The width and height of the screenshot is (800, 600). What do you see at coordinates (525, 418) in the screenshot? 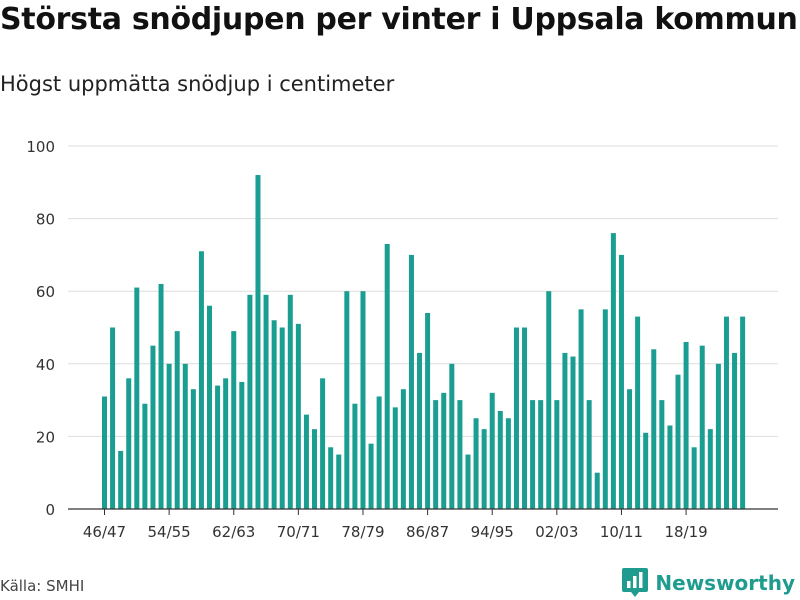
I see `bar-98/99` at bounding box center [525, 418].